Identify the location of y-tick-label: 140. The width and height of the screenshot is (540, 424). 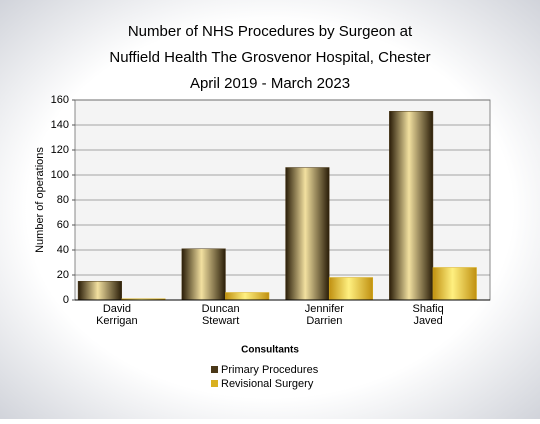
(60, 125).